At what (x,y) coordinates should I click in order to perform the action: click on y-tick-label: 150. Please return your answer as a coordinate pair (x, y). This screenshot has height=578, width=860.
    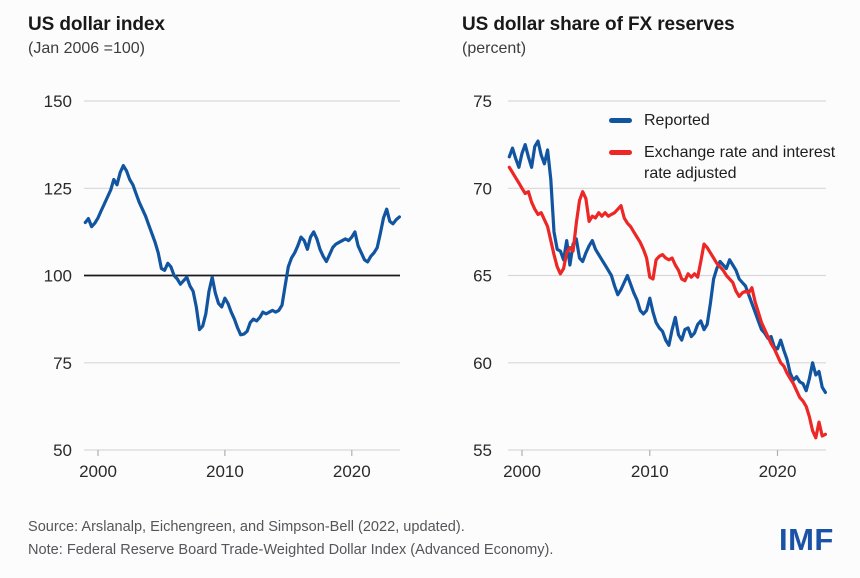
    Looking at the image, I should click on (58, 101).